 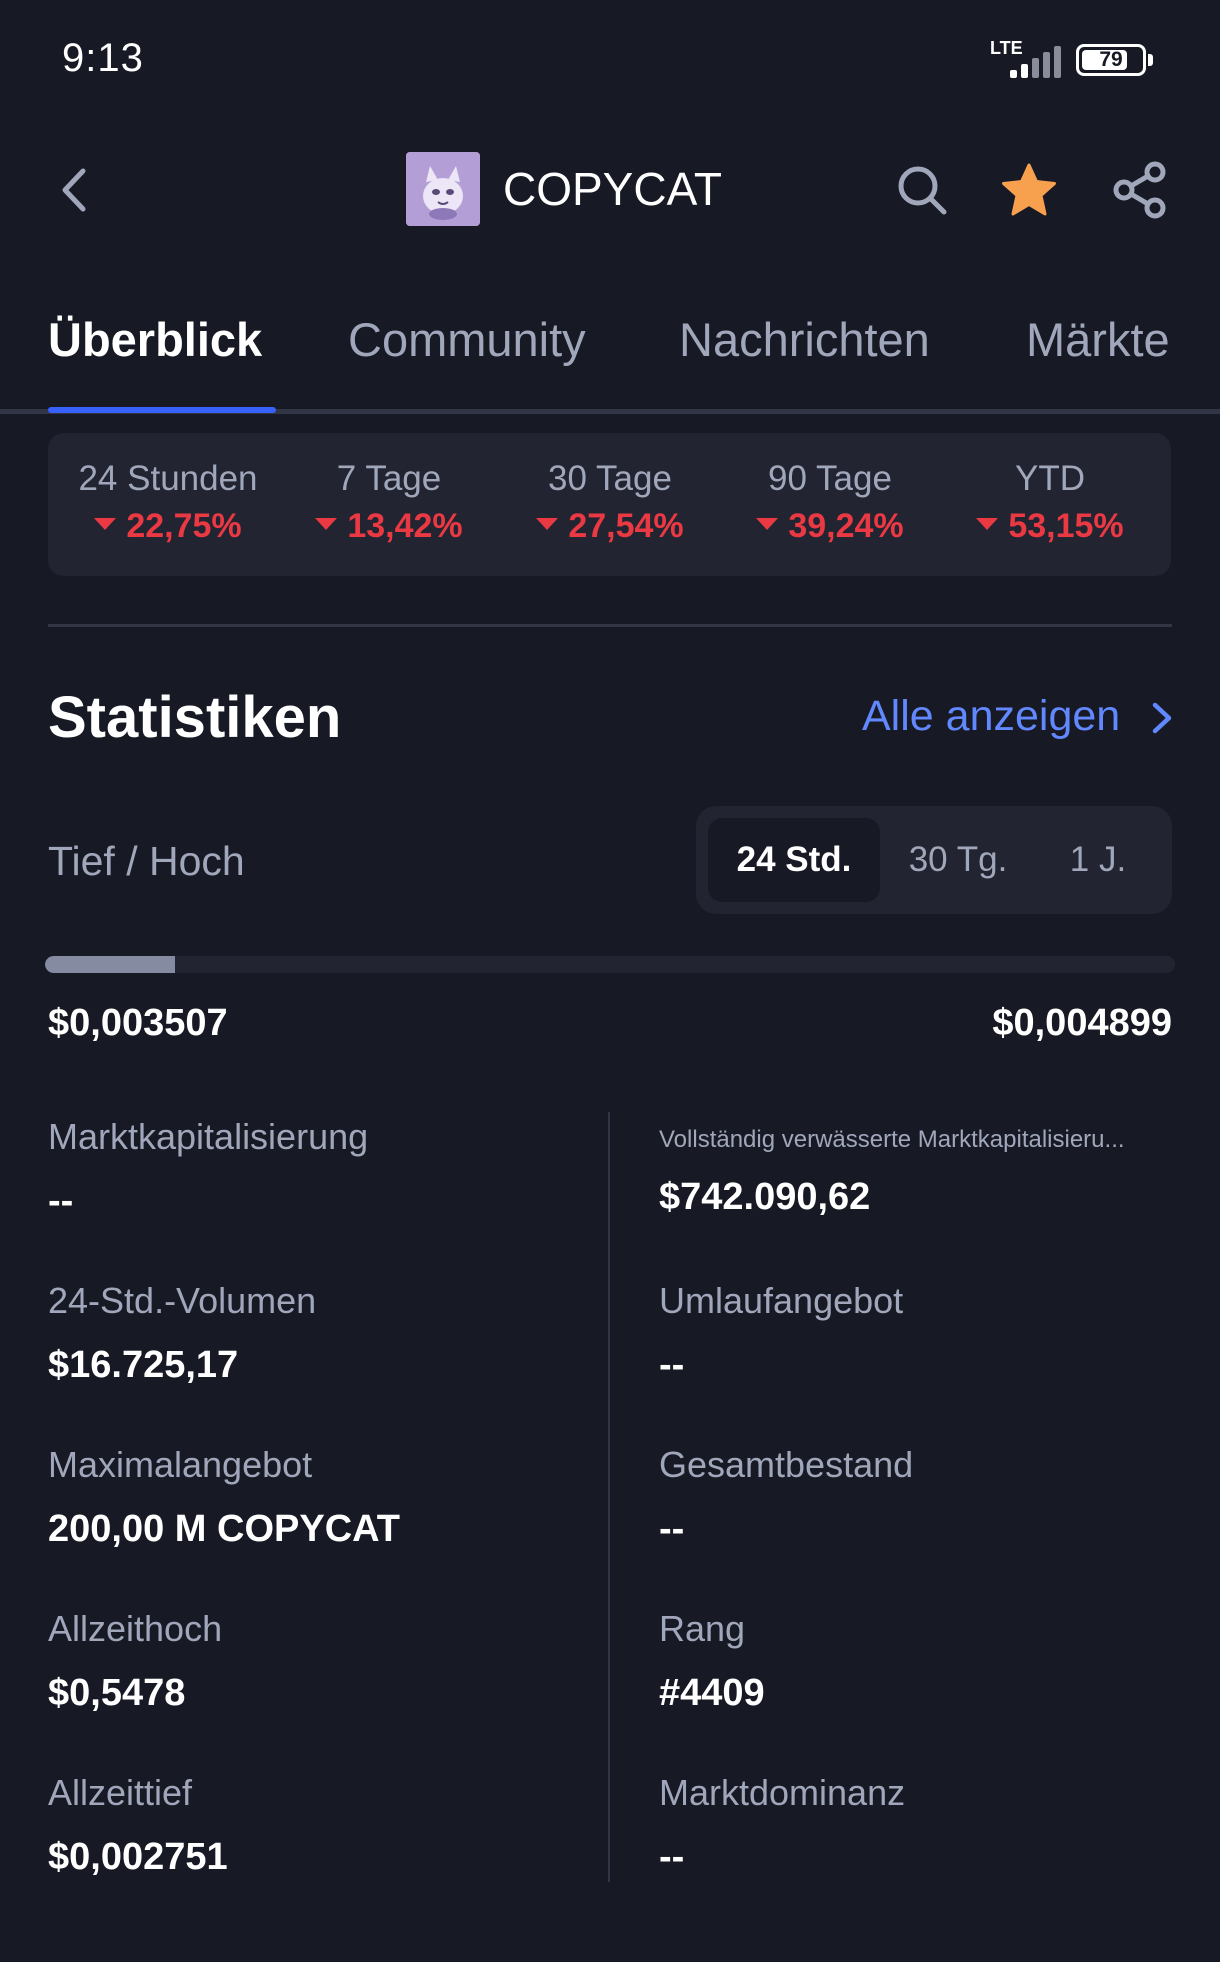 I want to click on status-bar: 9:13 LTE 79, so click(x=610, y=60).